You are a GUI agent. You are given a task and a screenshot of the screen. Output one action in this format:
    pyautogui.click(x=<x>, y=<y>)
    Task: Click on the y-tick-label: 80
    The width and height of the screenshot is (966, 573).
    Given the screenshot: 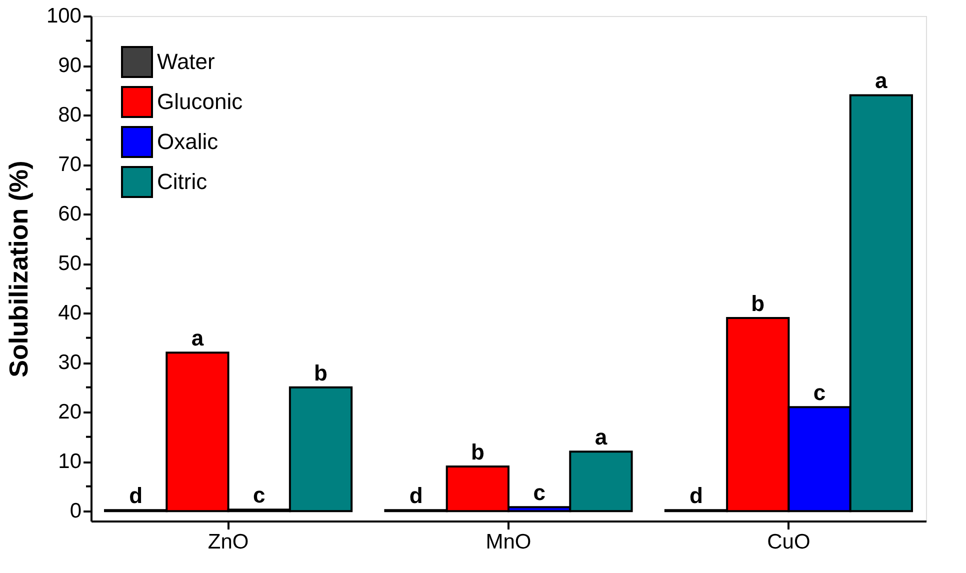 What is the action you would take?
    pyautogui.click(x=70, y=115)
    